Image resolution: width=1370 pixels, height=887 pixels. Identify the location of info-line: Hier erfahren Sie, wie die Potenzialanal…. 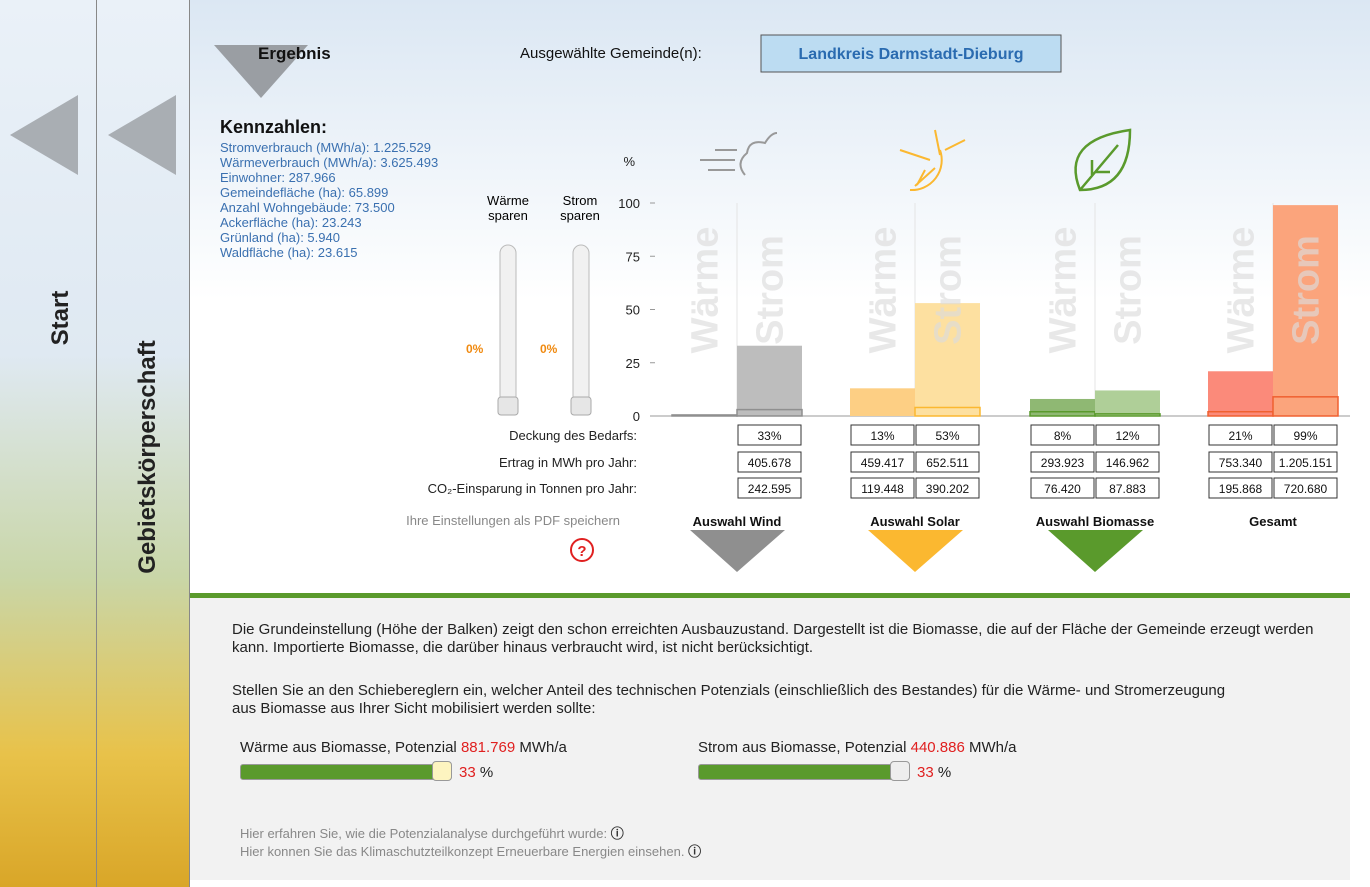
(432, 833).